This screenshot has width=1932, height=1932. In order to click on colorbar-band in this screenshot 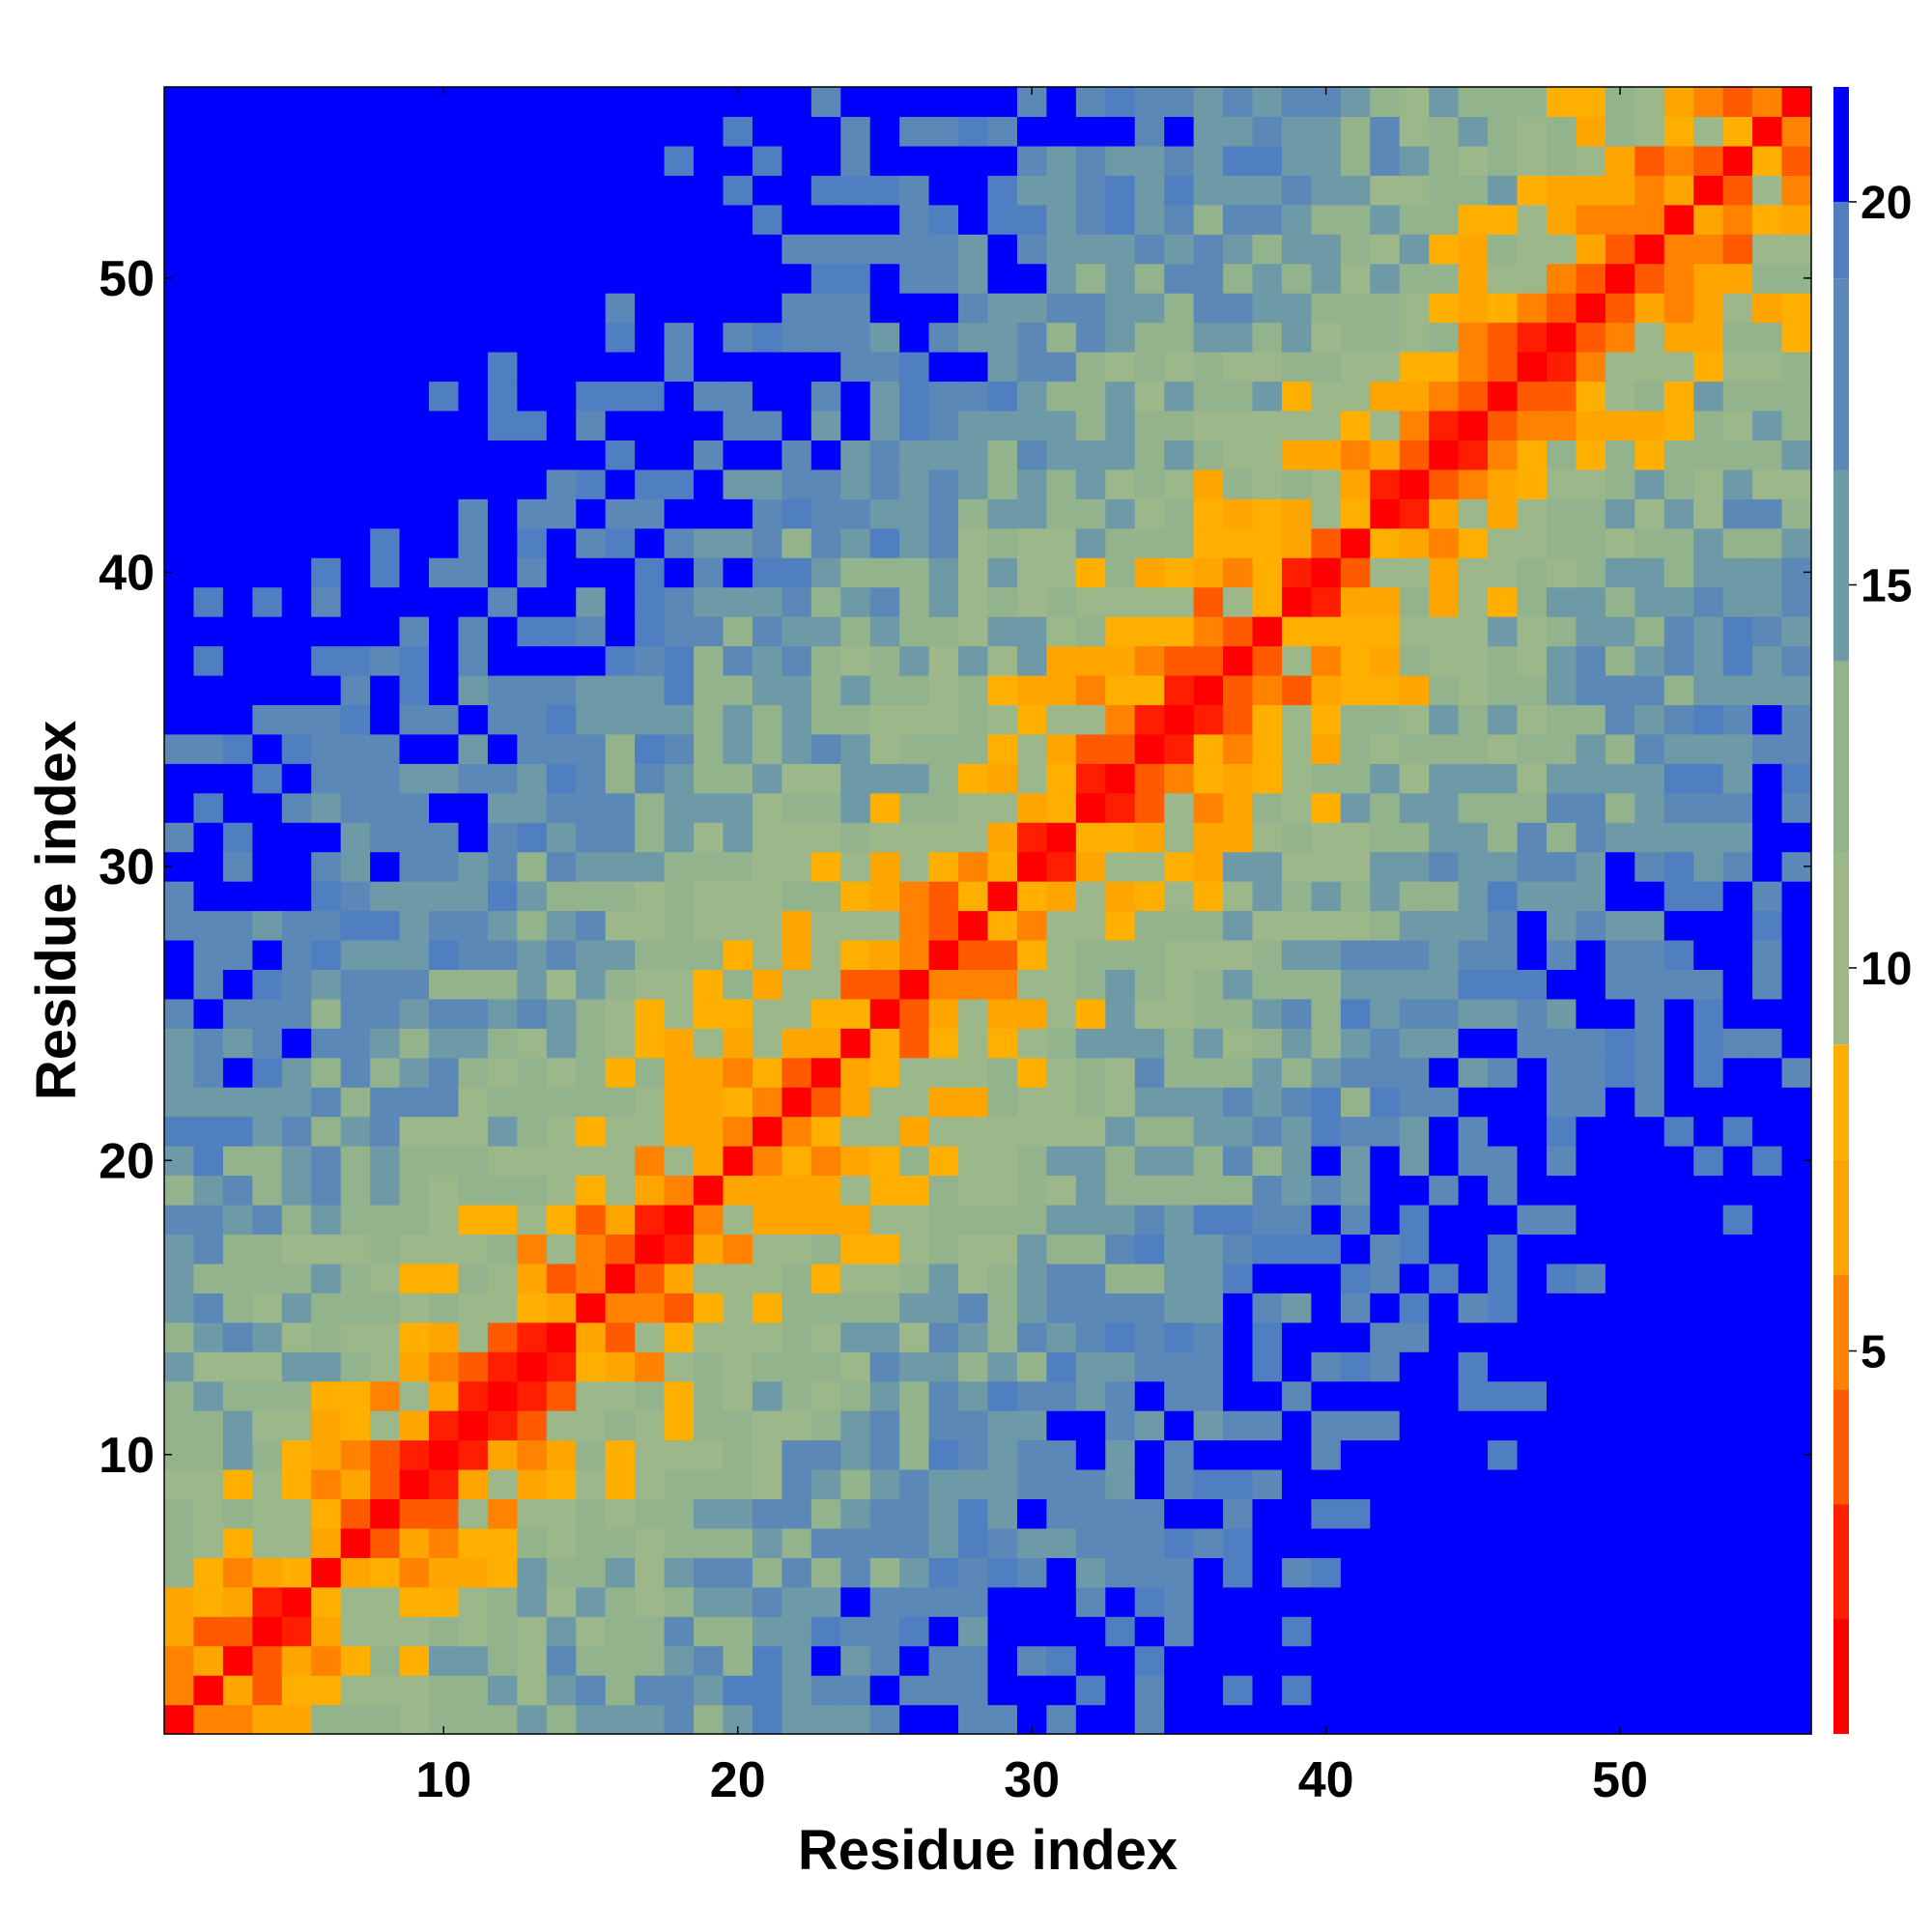, I will do `click(1841, 757)`.